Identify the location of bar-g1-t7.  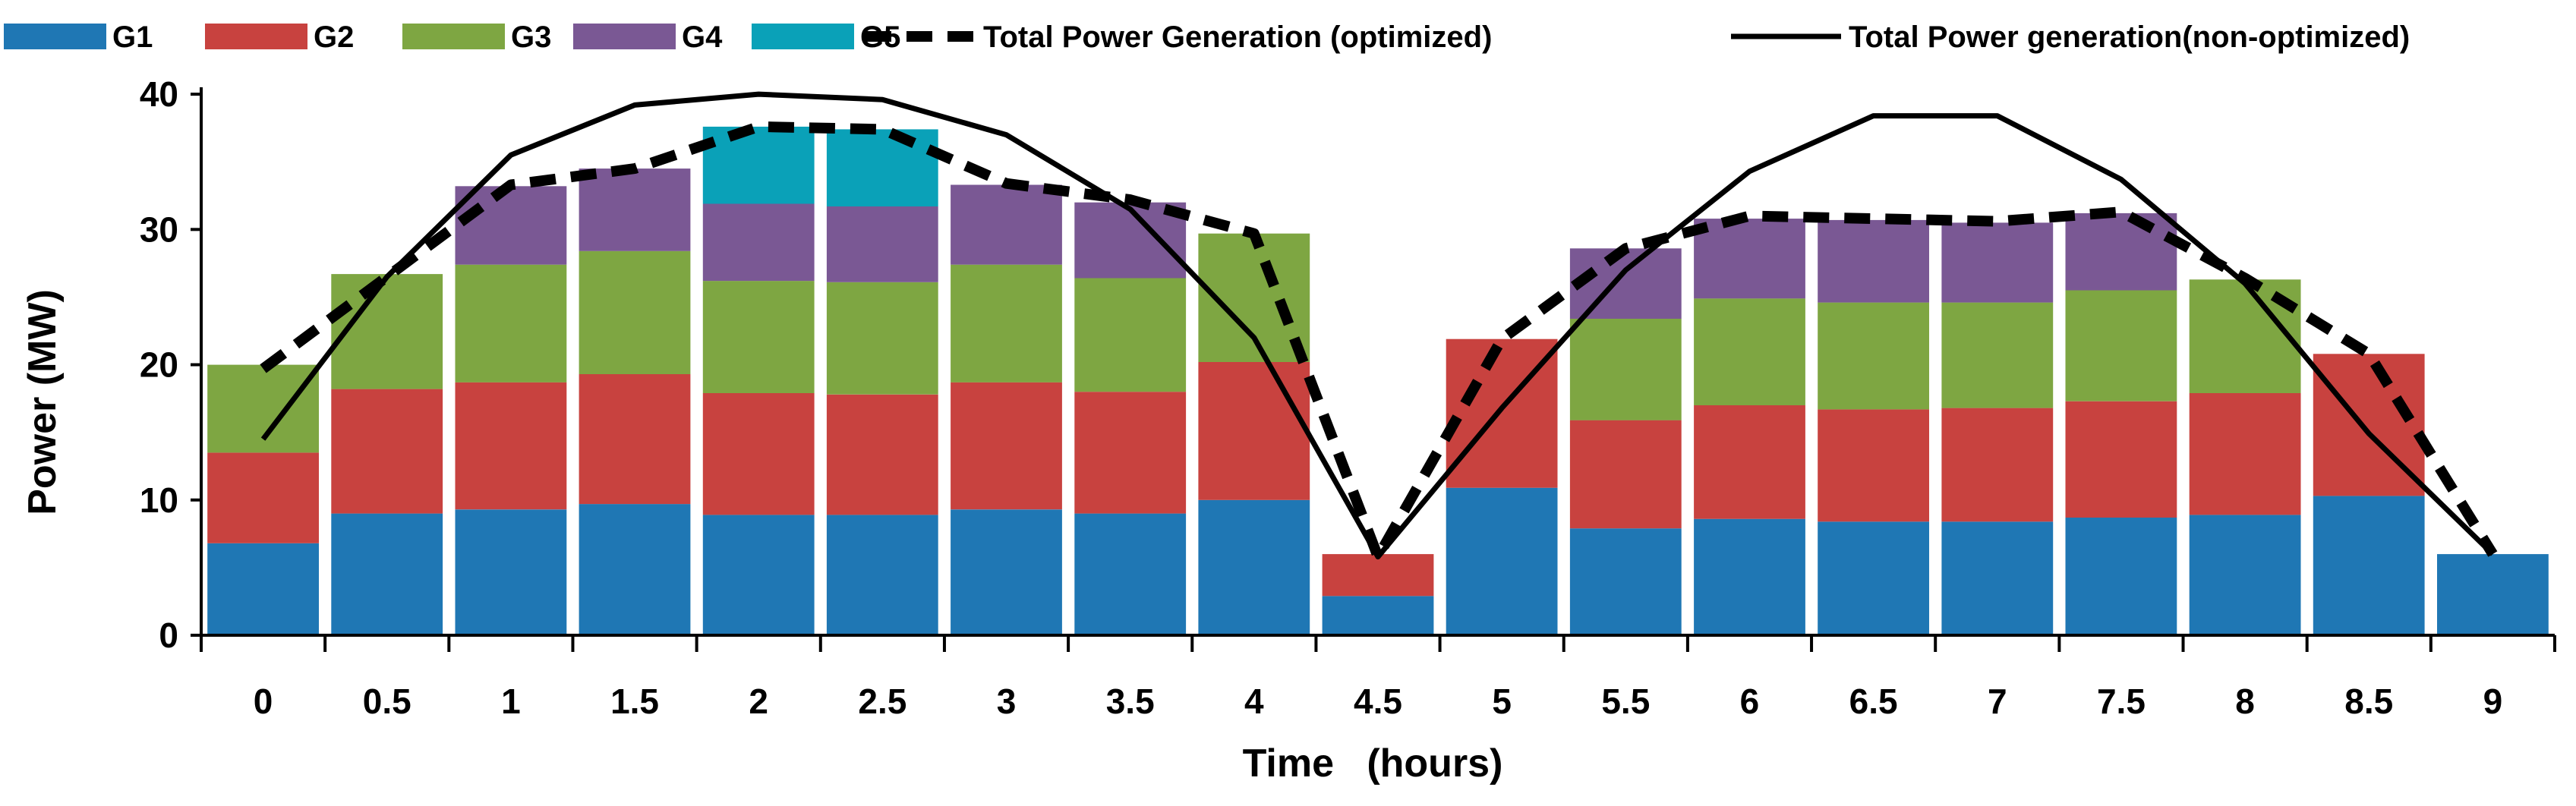
(1997, 578).